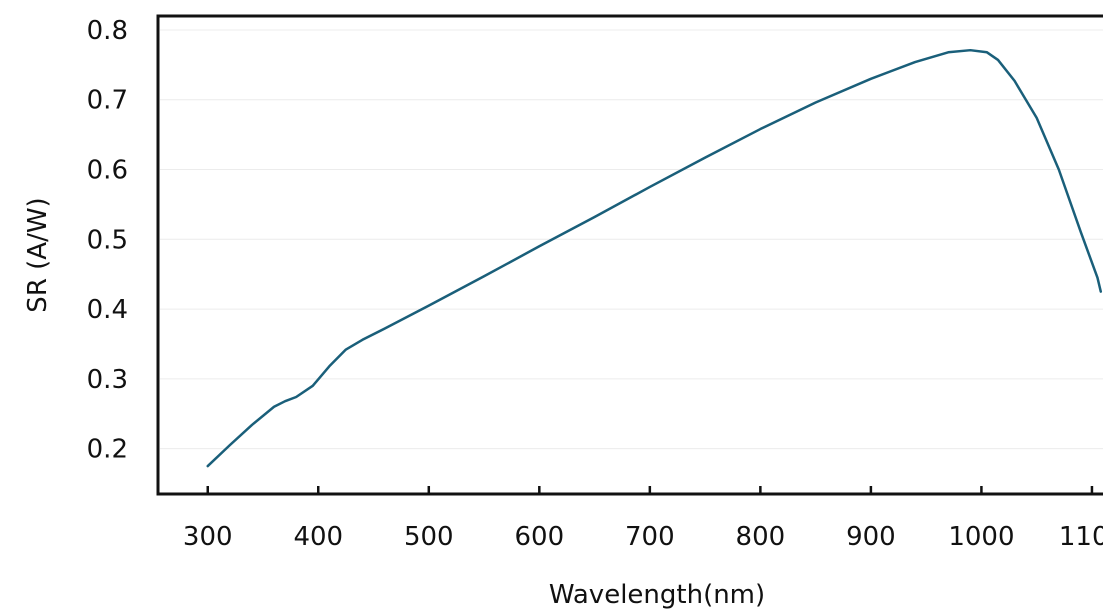  Describe the element at coordinates (107, 380) in the screenshot. I see `y-tick-label-1: 0.3` at that location.